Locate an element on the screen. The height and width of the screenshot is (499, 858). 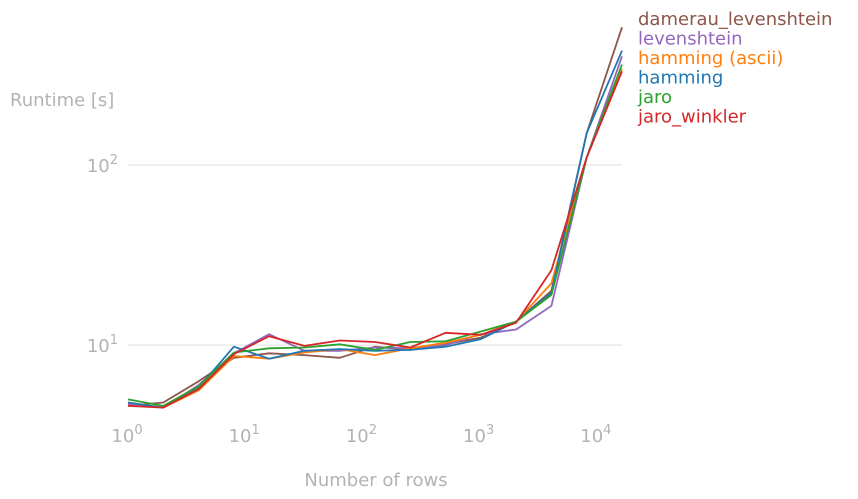
x-tick-label-1: 10¹ is located at coordinates (244, 435).